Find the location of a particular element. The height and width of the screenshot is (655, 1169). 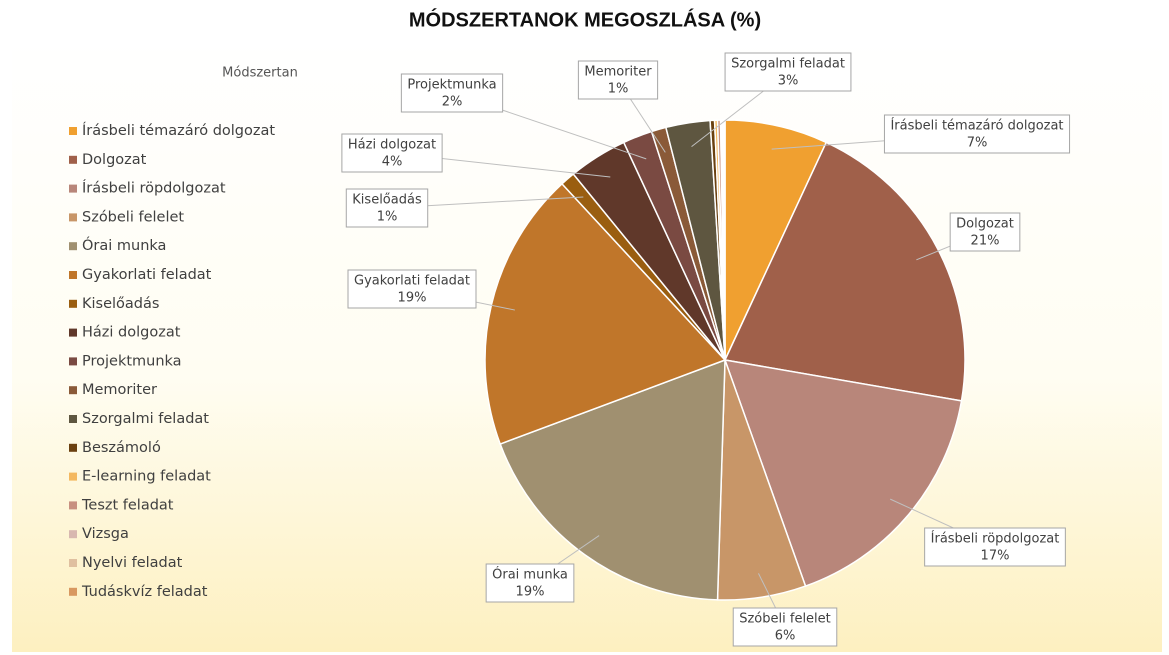

data-label-name: Projektmunka is located at coordinates (451, 85).